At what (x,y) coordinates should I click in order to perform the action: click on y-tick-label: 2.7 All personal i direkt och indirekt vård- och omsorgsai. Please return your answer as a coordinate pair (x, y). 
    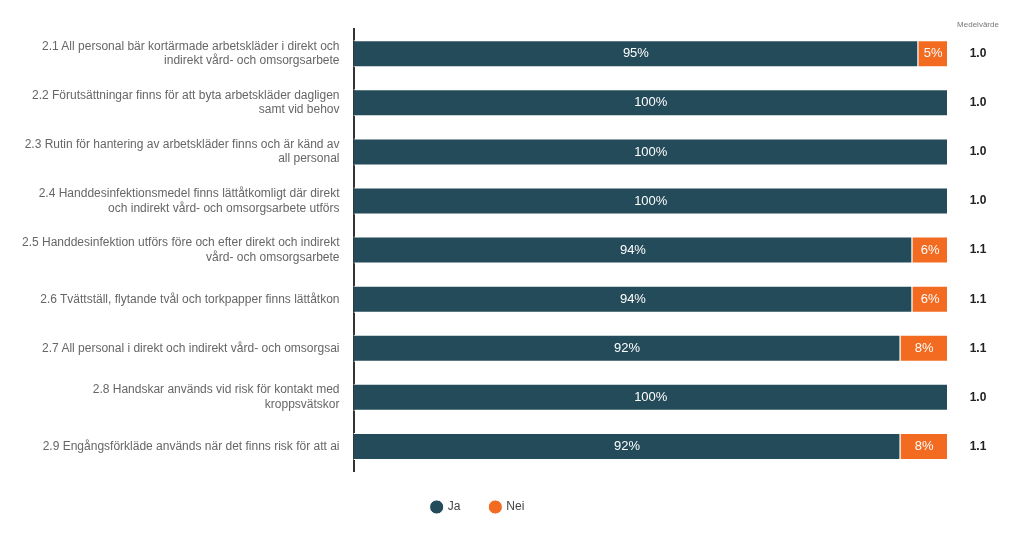
    Looking at the image, I should click on (191, 347).